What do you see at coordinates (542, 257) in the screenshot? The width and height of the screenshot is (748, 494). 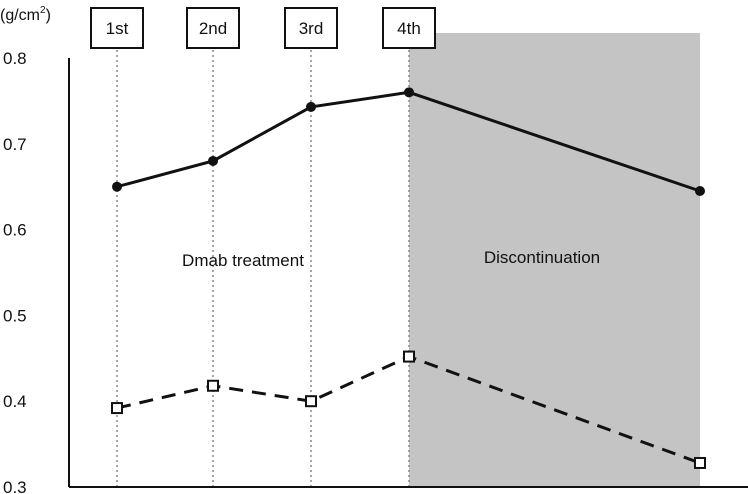 I see `discontinuation-label: Discontinuation` at bounding box center [542, 257].